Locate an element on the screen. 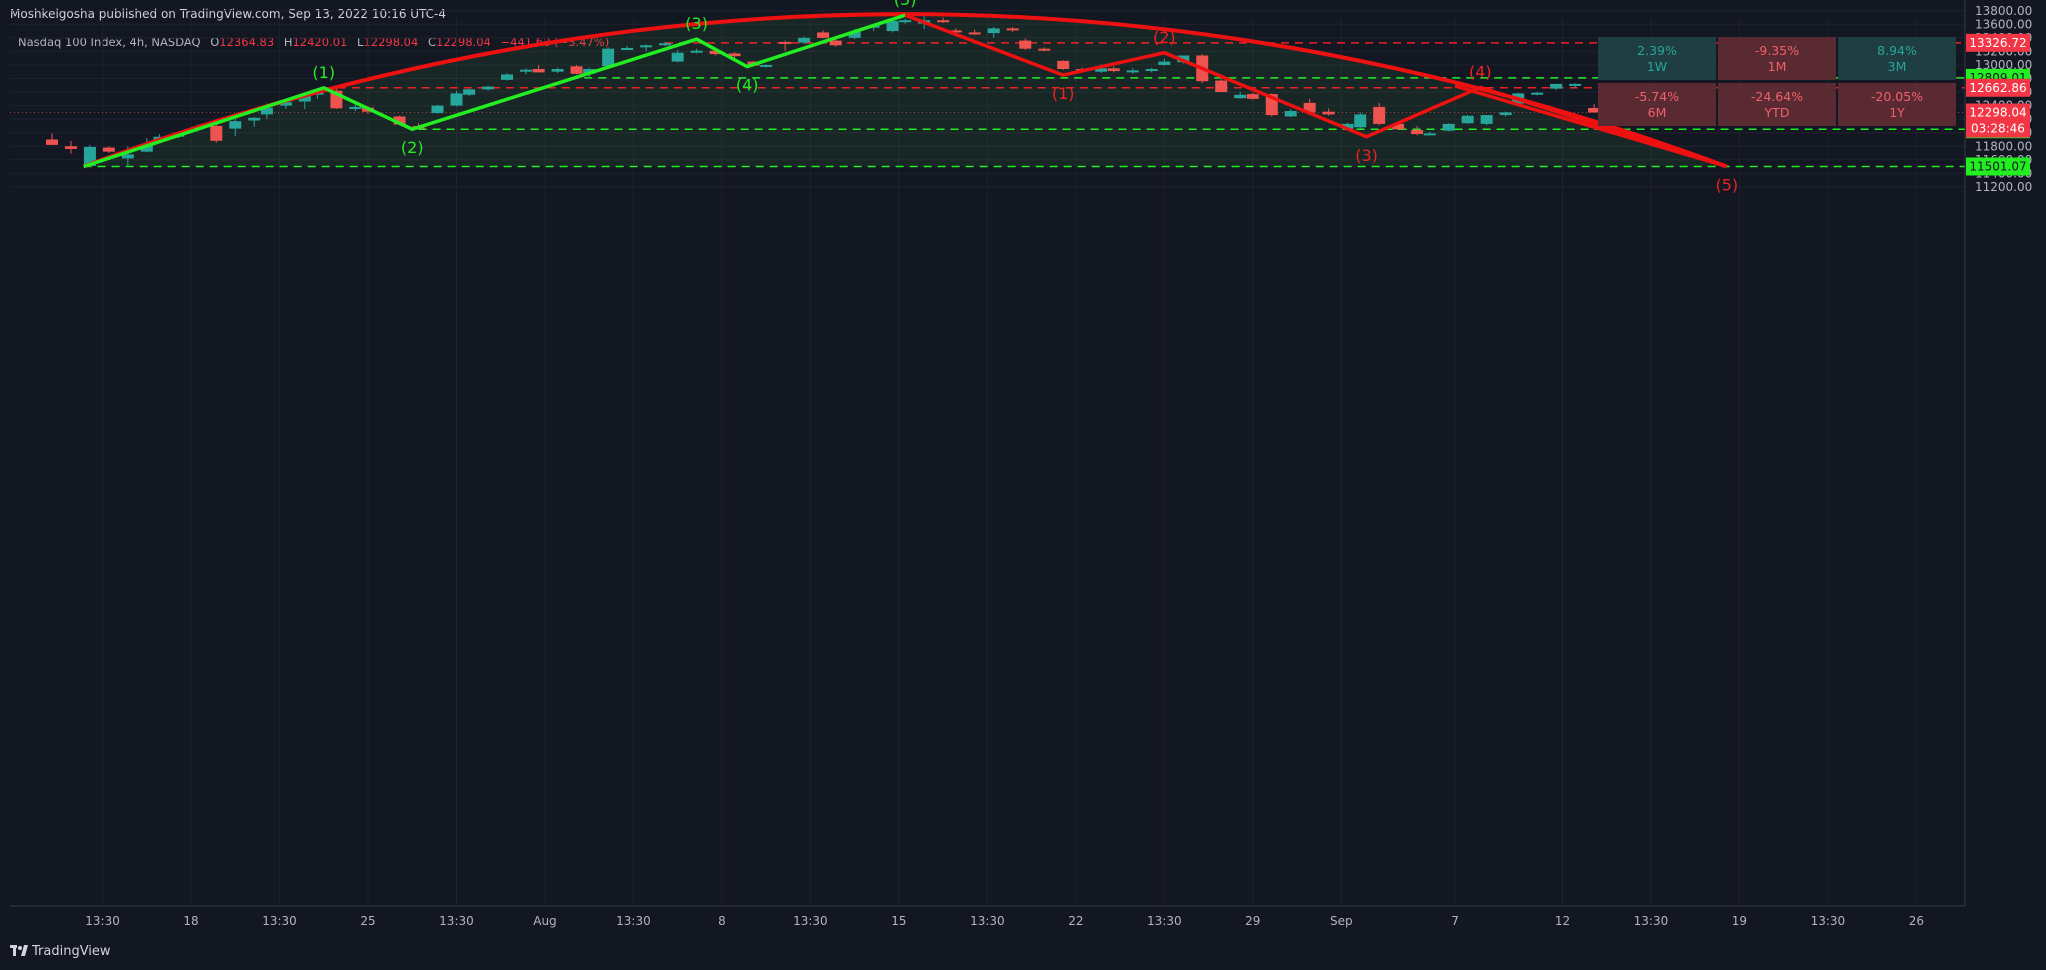 The image size is (2046, 970). green-wave-label: (2) is located at coordinates (412, 147).